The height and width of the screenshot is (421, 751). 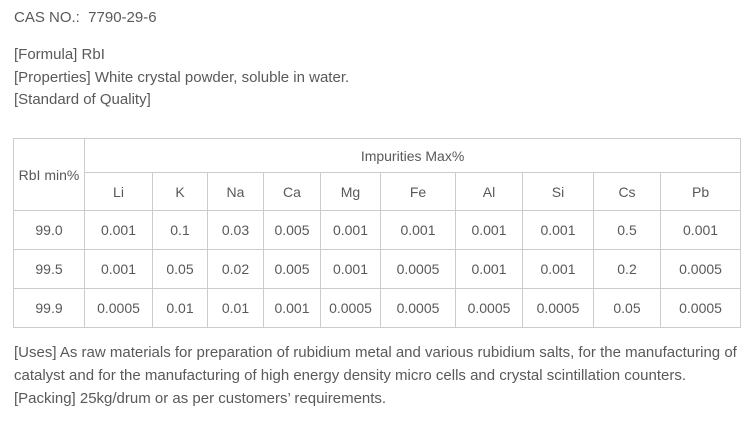 What do you see at coordinates (180, 230) in the screenshot?
I see `value-cell: 0.1` at bounding box center [180, 230].